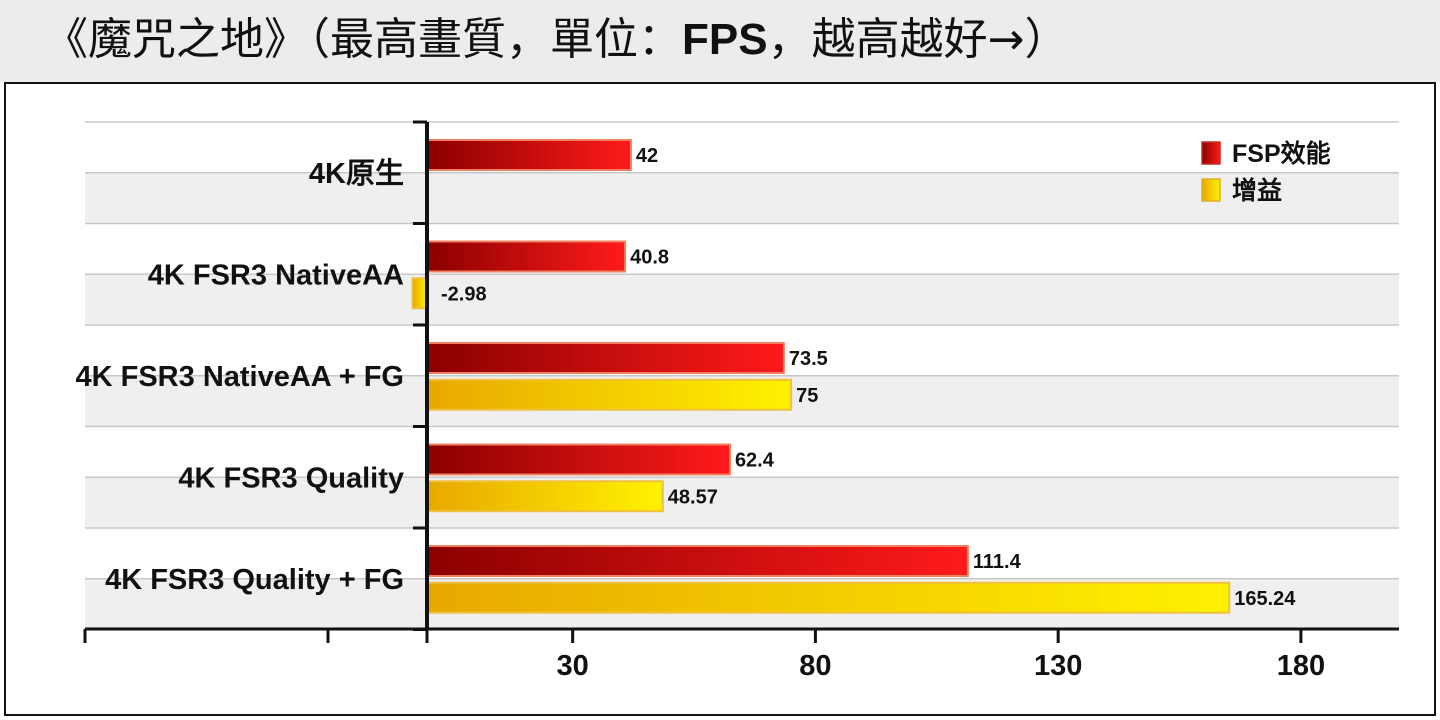  I want to click on legend-swatch-performance, so click(1211, 153).